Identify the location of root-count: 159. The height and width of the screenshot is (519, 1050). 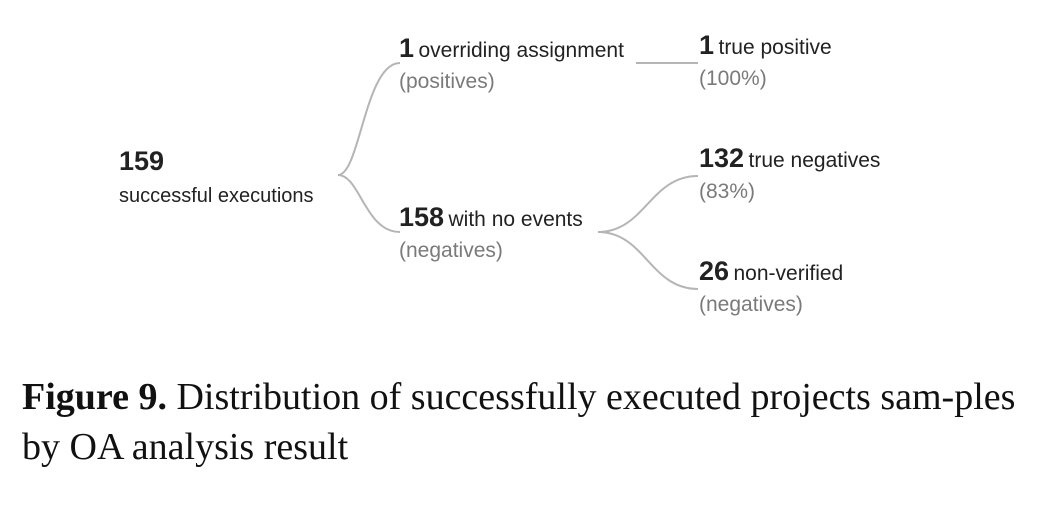
(142, 161).